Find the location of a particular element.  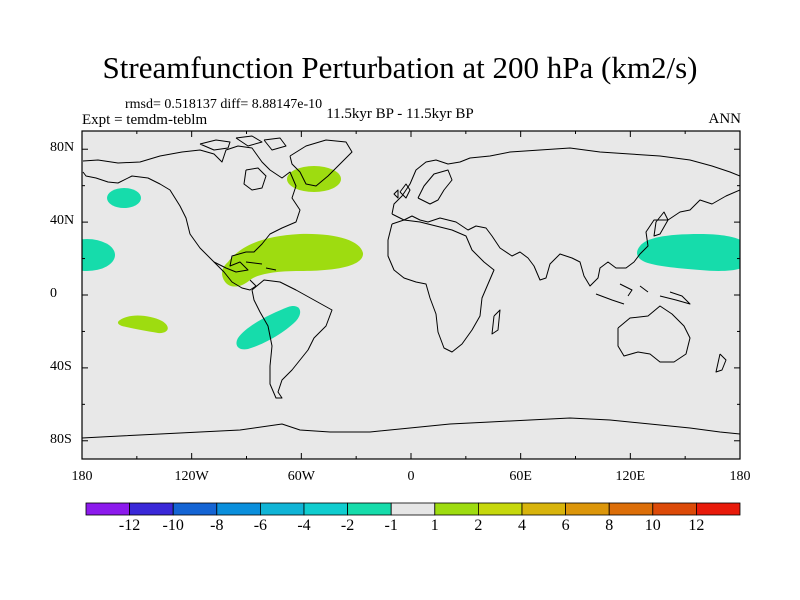

lon-tick-label: 120W is located at coordinates (191, 476).